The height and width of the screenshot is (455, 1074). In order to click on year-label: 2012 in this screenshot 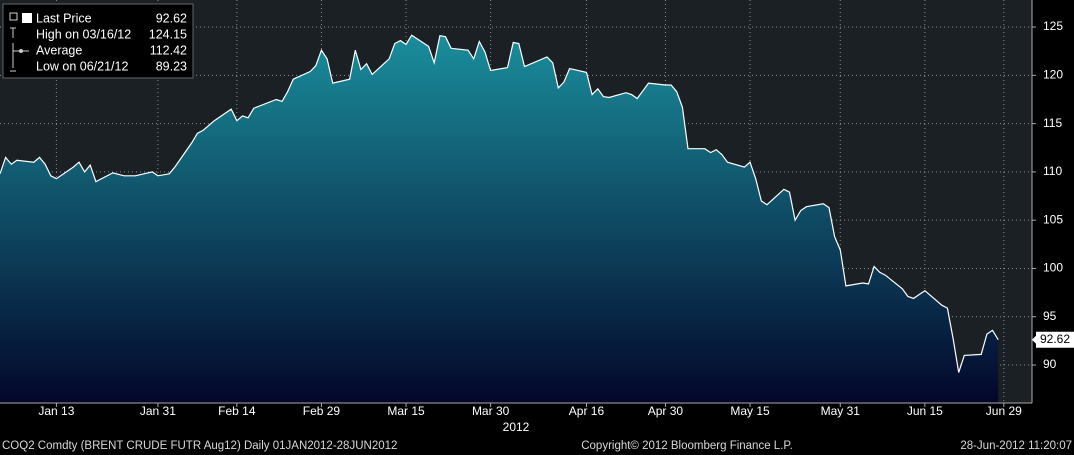, I will do `click(516, 427)`.